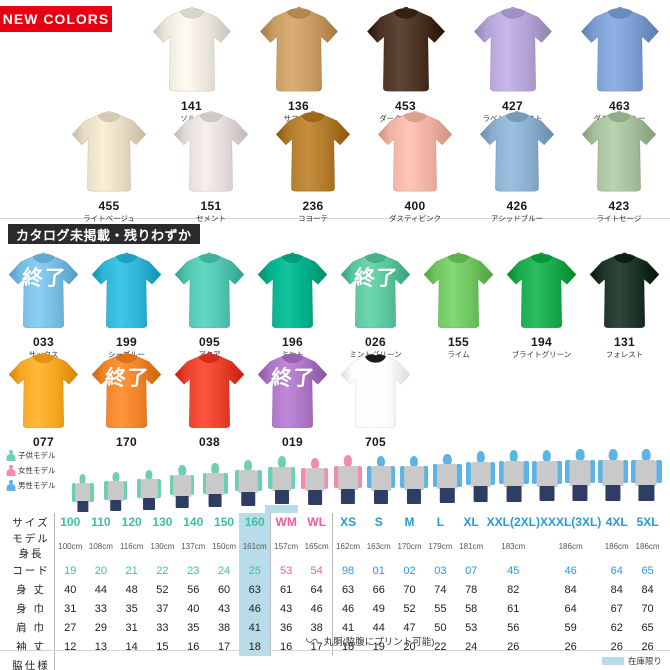 Image resolution: width=670 pixels, height=670 pixels. Describe the element at coordinates (126, 342) in the screenshot. I see `color-code-label: 199` at that location.